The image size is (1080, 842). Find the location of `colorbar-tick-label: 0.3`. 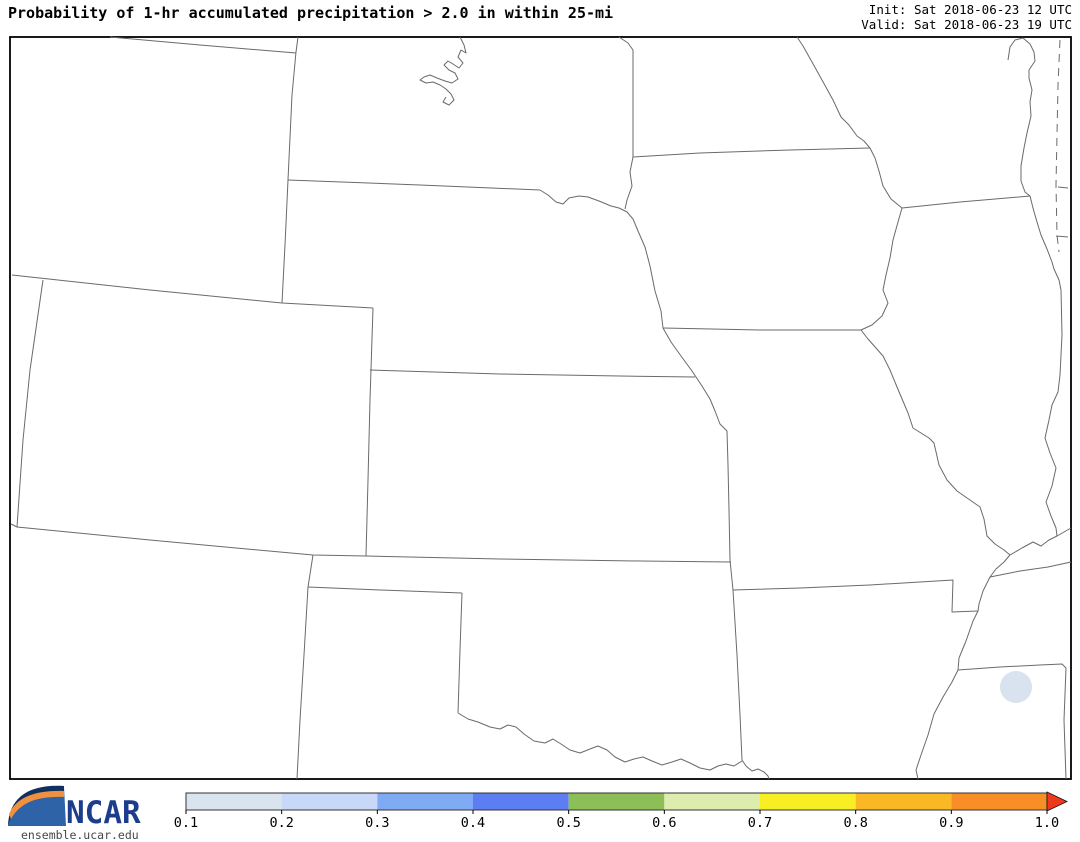

colorbar-tick-label: 0.3 is located at coordinates (377, 823).